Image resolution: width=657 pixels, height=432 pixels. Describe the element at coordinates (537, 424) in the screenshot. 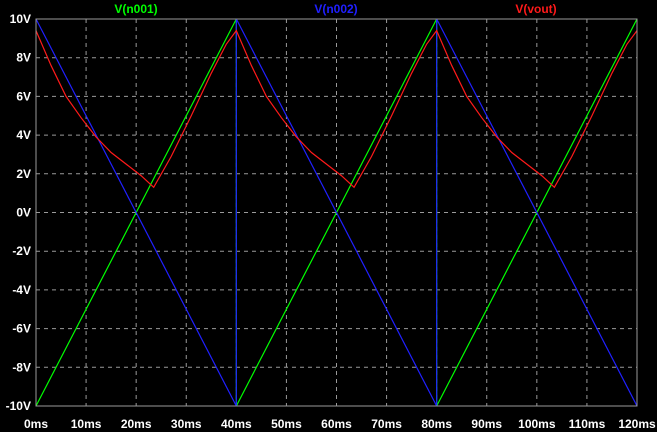

I see `x-tick-label: 100ms` at that location.